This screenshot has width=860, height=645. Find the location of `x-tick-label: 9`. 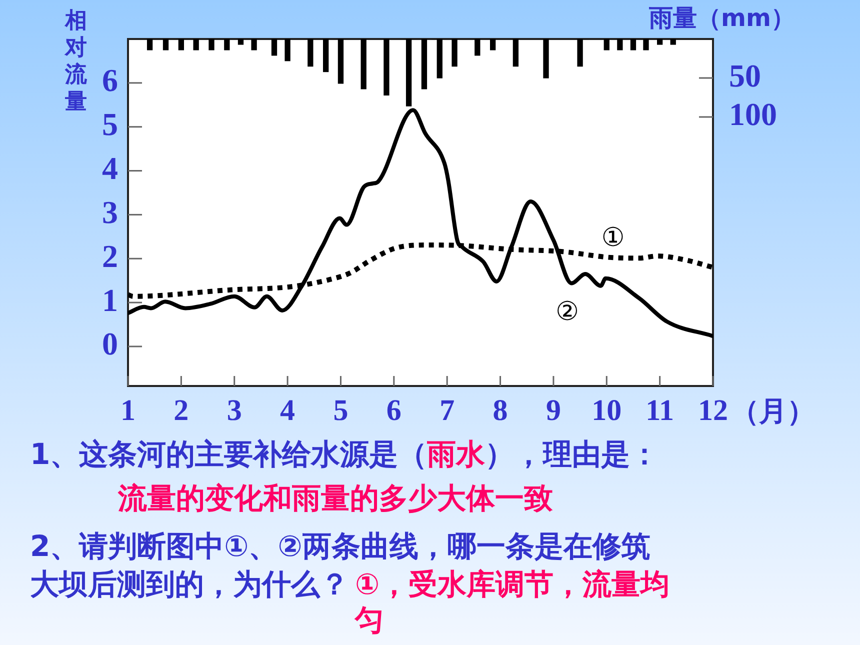

x-tick-label: 9 is located at coordinates (553, 410).